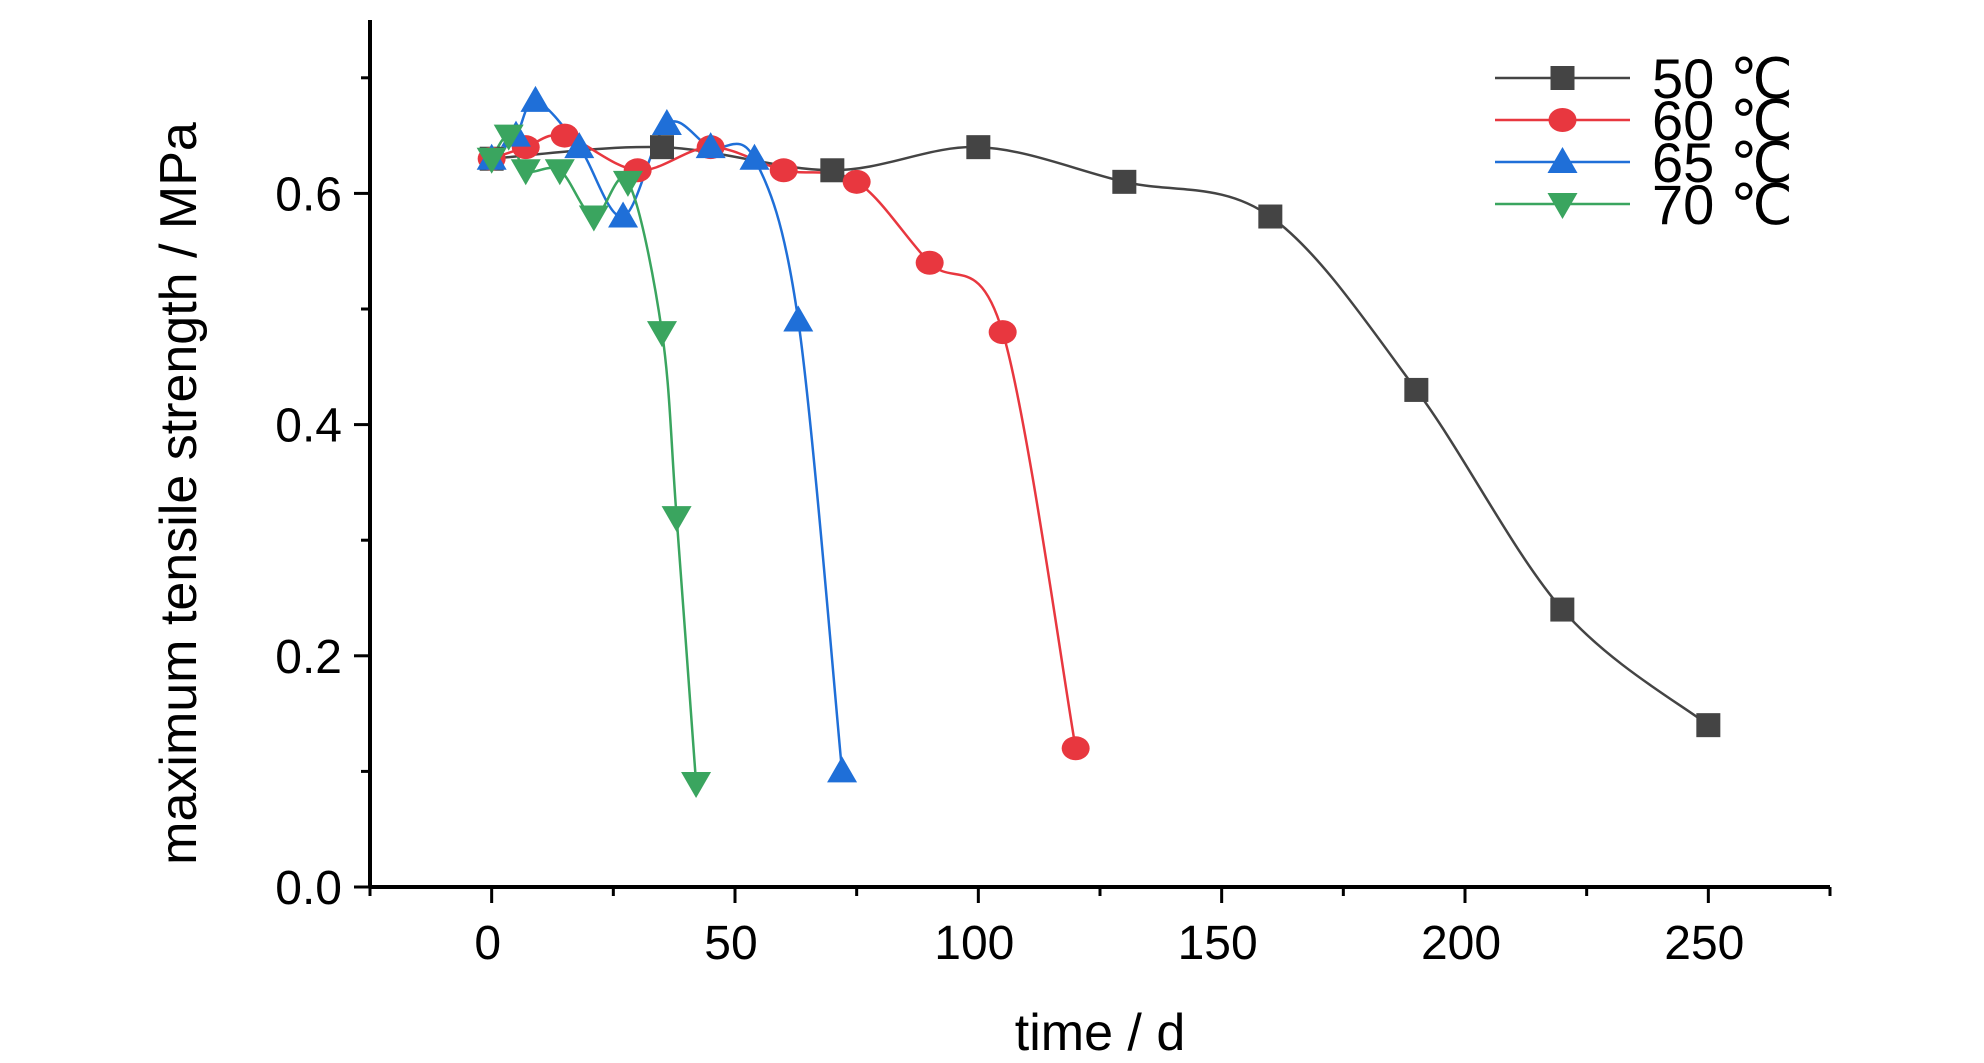  I want to click on y-tick-label: 0.6, so click(308, 194).